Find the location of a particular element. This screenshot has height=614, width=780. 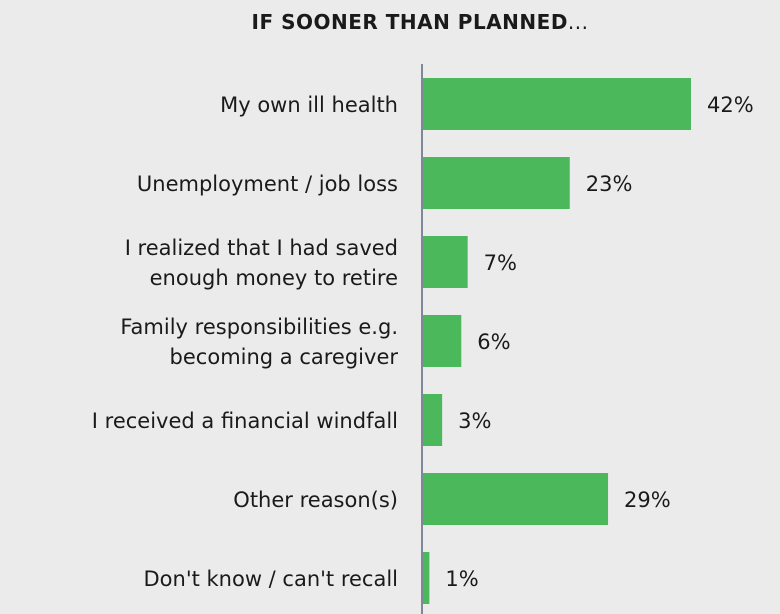

data-label: 7% is located at coordinates (500, 263).